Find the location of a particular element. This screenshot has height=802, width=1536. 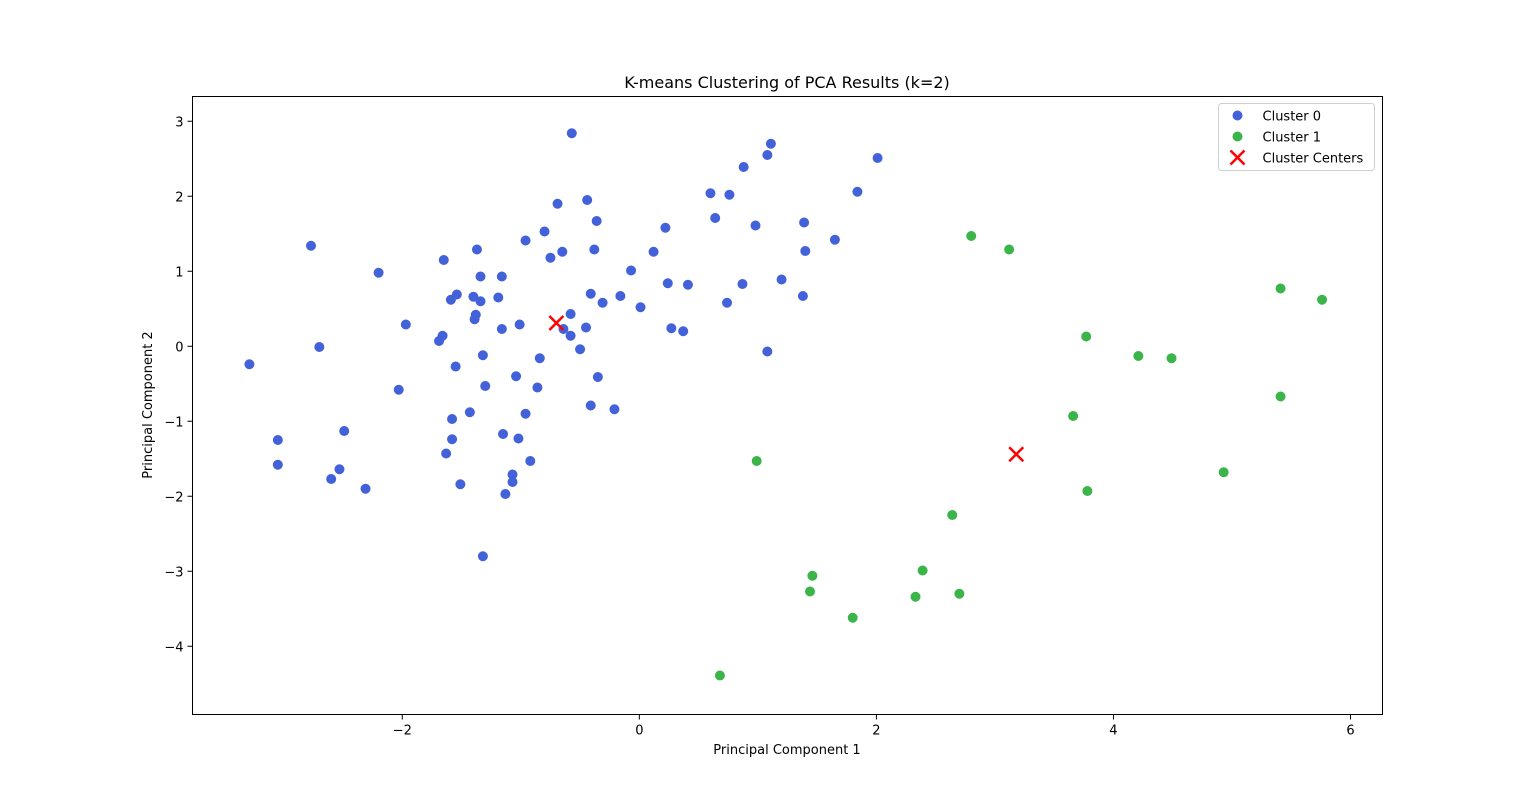

y-axis-title: Principal Component 2 is located at coordinates (148, 404).